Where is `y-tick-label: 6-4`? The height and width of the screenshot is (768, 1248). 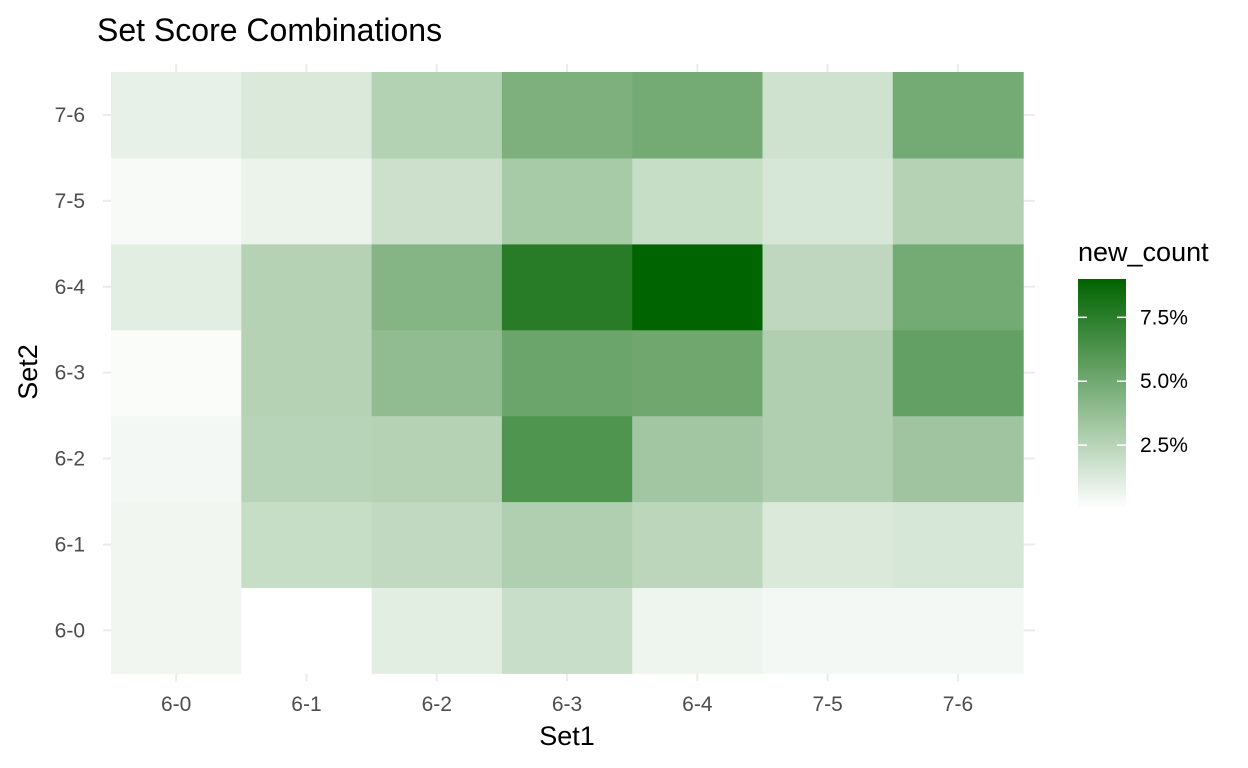 y-tick-label: 6-4 is located at coordinates (70, 287).